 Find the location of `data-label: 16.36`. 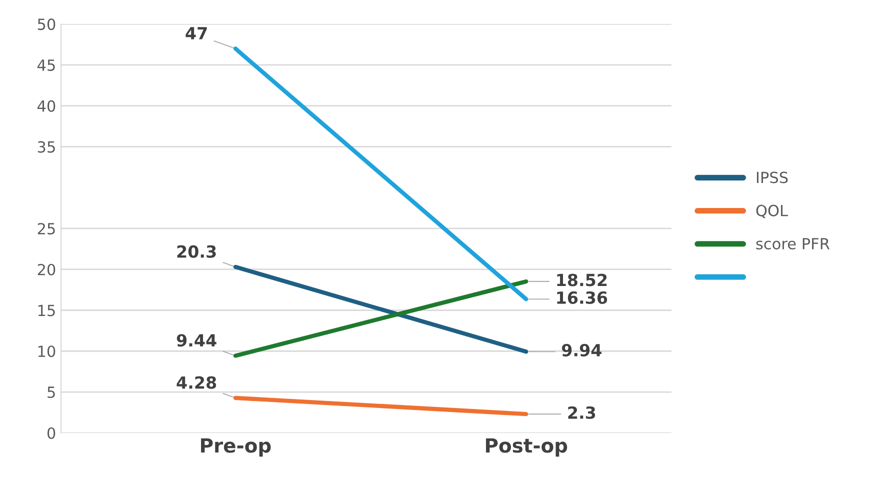

data-label: 16.36 is located at coordinates (582, 297).